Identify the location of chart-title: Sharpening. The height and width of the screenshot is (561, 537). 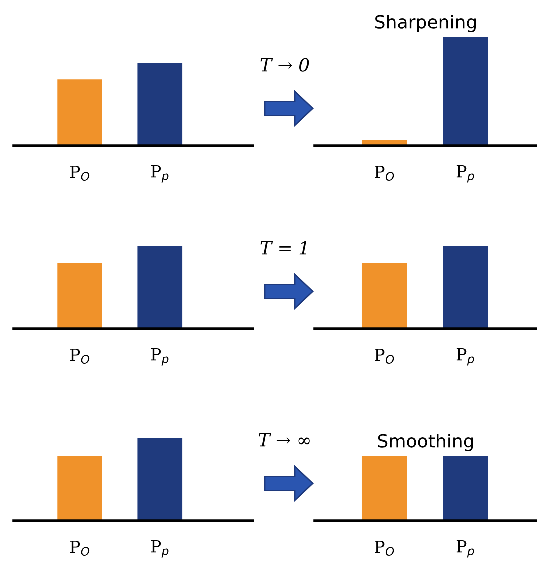
(426, 23).